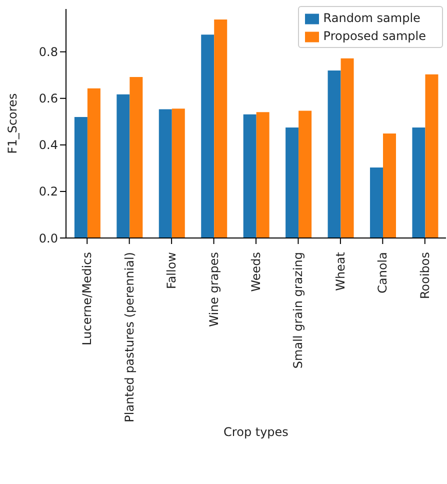 The height and width of the screenshot is (484, 447). What do you see at coordinates (425, 276) in the screenshot?
I see `x-tick-label: Rooibos` at bounding box center [425, 276].